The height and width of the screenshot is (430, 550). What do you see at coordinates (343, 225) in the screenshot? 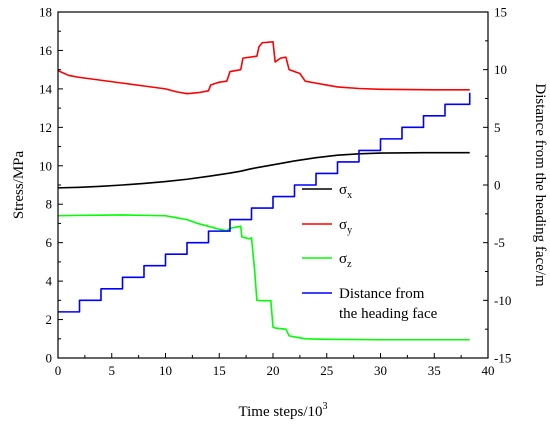
I see `legend-label-base-1: σ` at bounding box center [343, 225].